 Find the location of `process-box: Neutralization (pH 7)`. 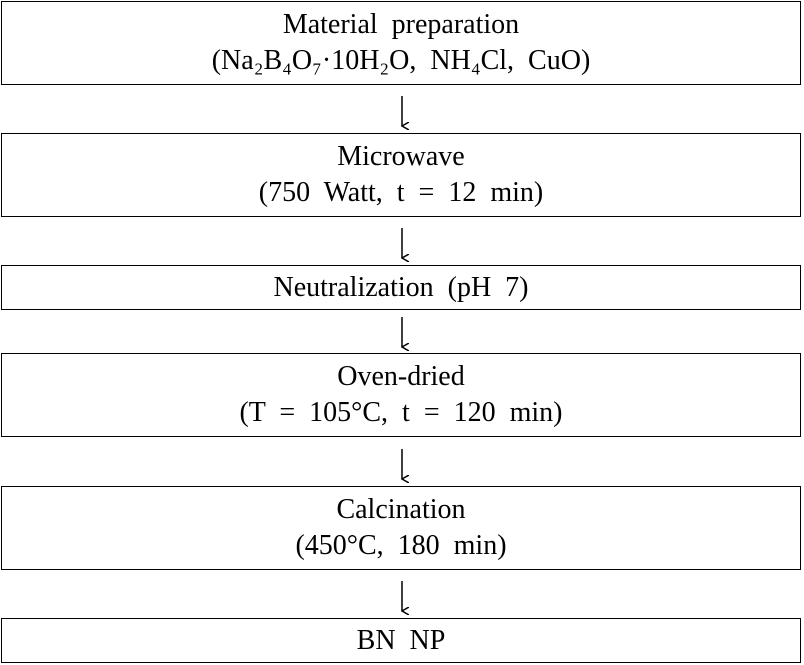

process-box: Neutralization (pH 7) is located at coordinates (401, 287).